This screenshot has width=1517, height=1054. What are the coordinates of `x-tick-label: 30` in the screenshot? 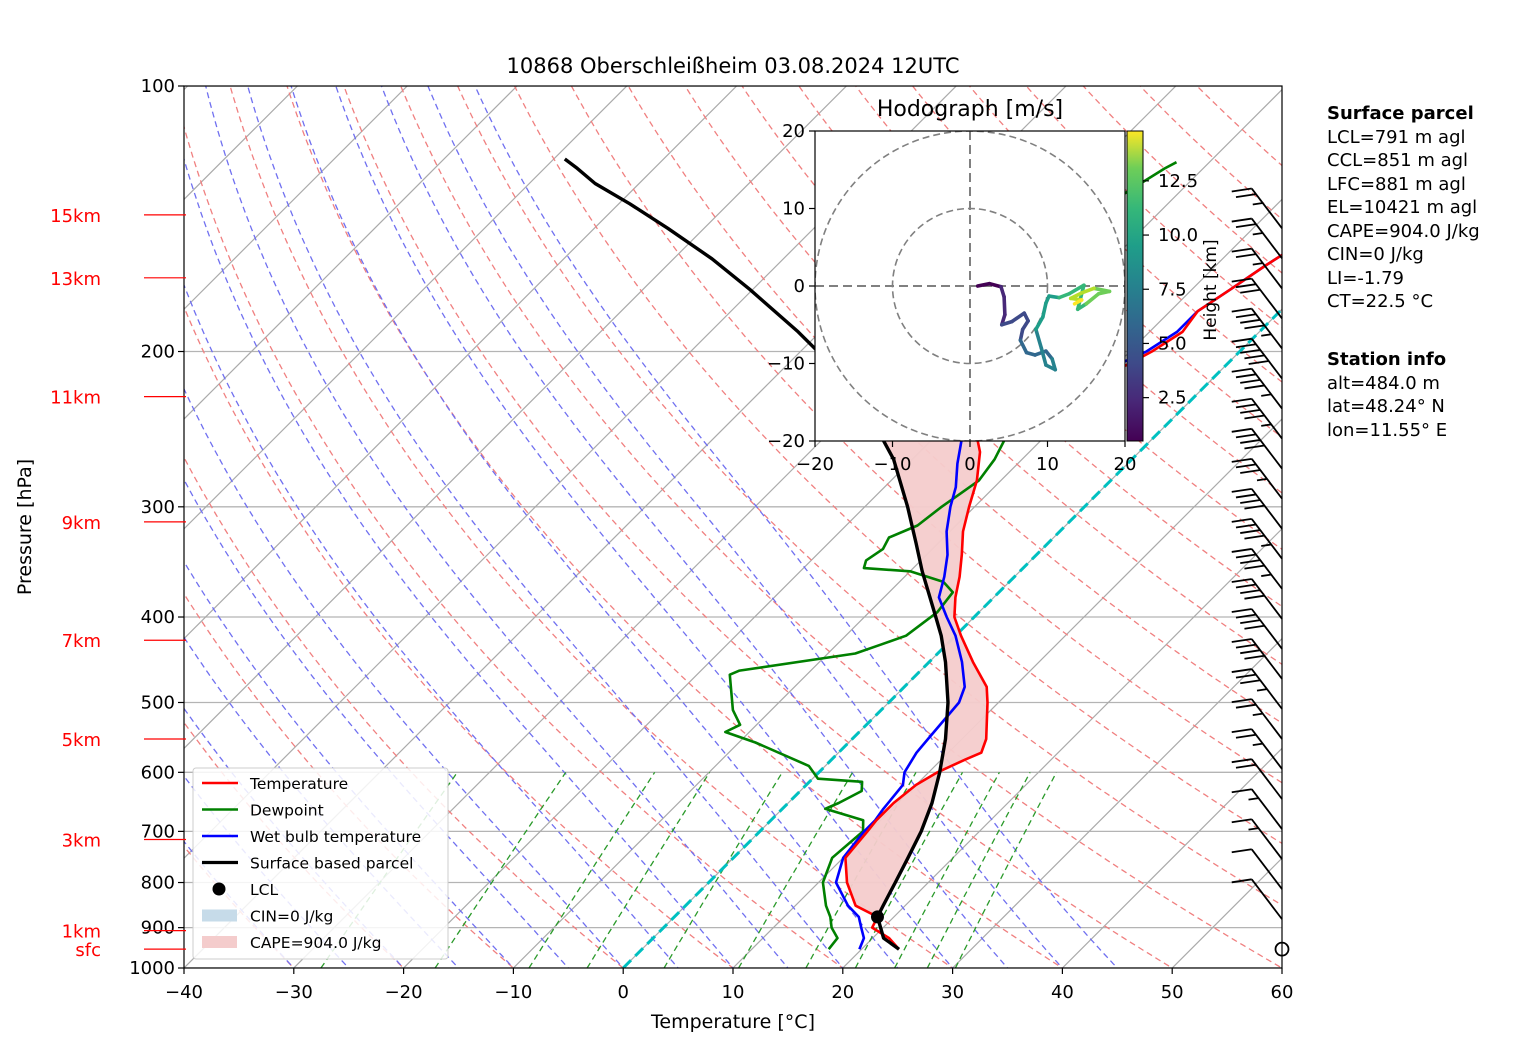 It's located at (952, 992).